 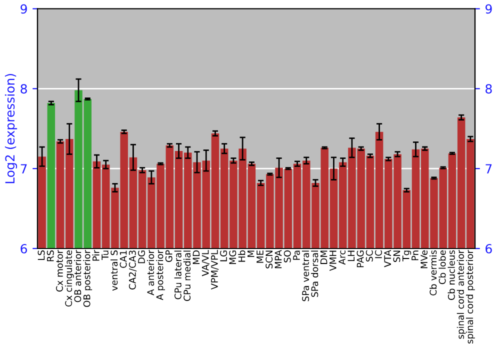 What do you see at coordinates (333, 260) in the screenshot?
I see `x-tick-label: VMH` at bounding box center [333, 260].